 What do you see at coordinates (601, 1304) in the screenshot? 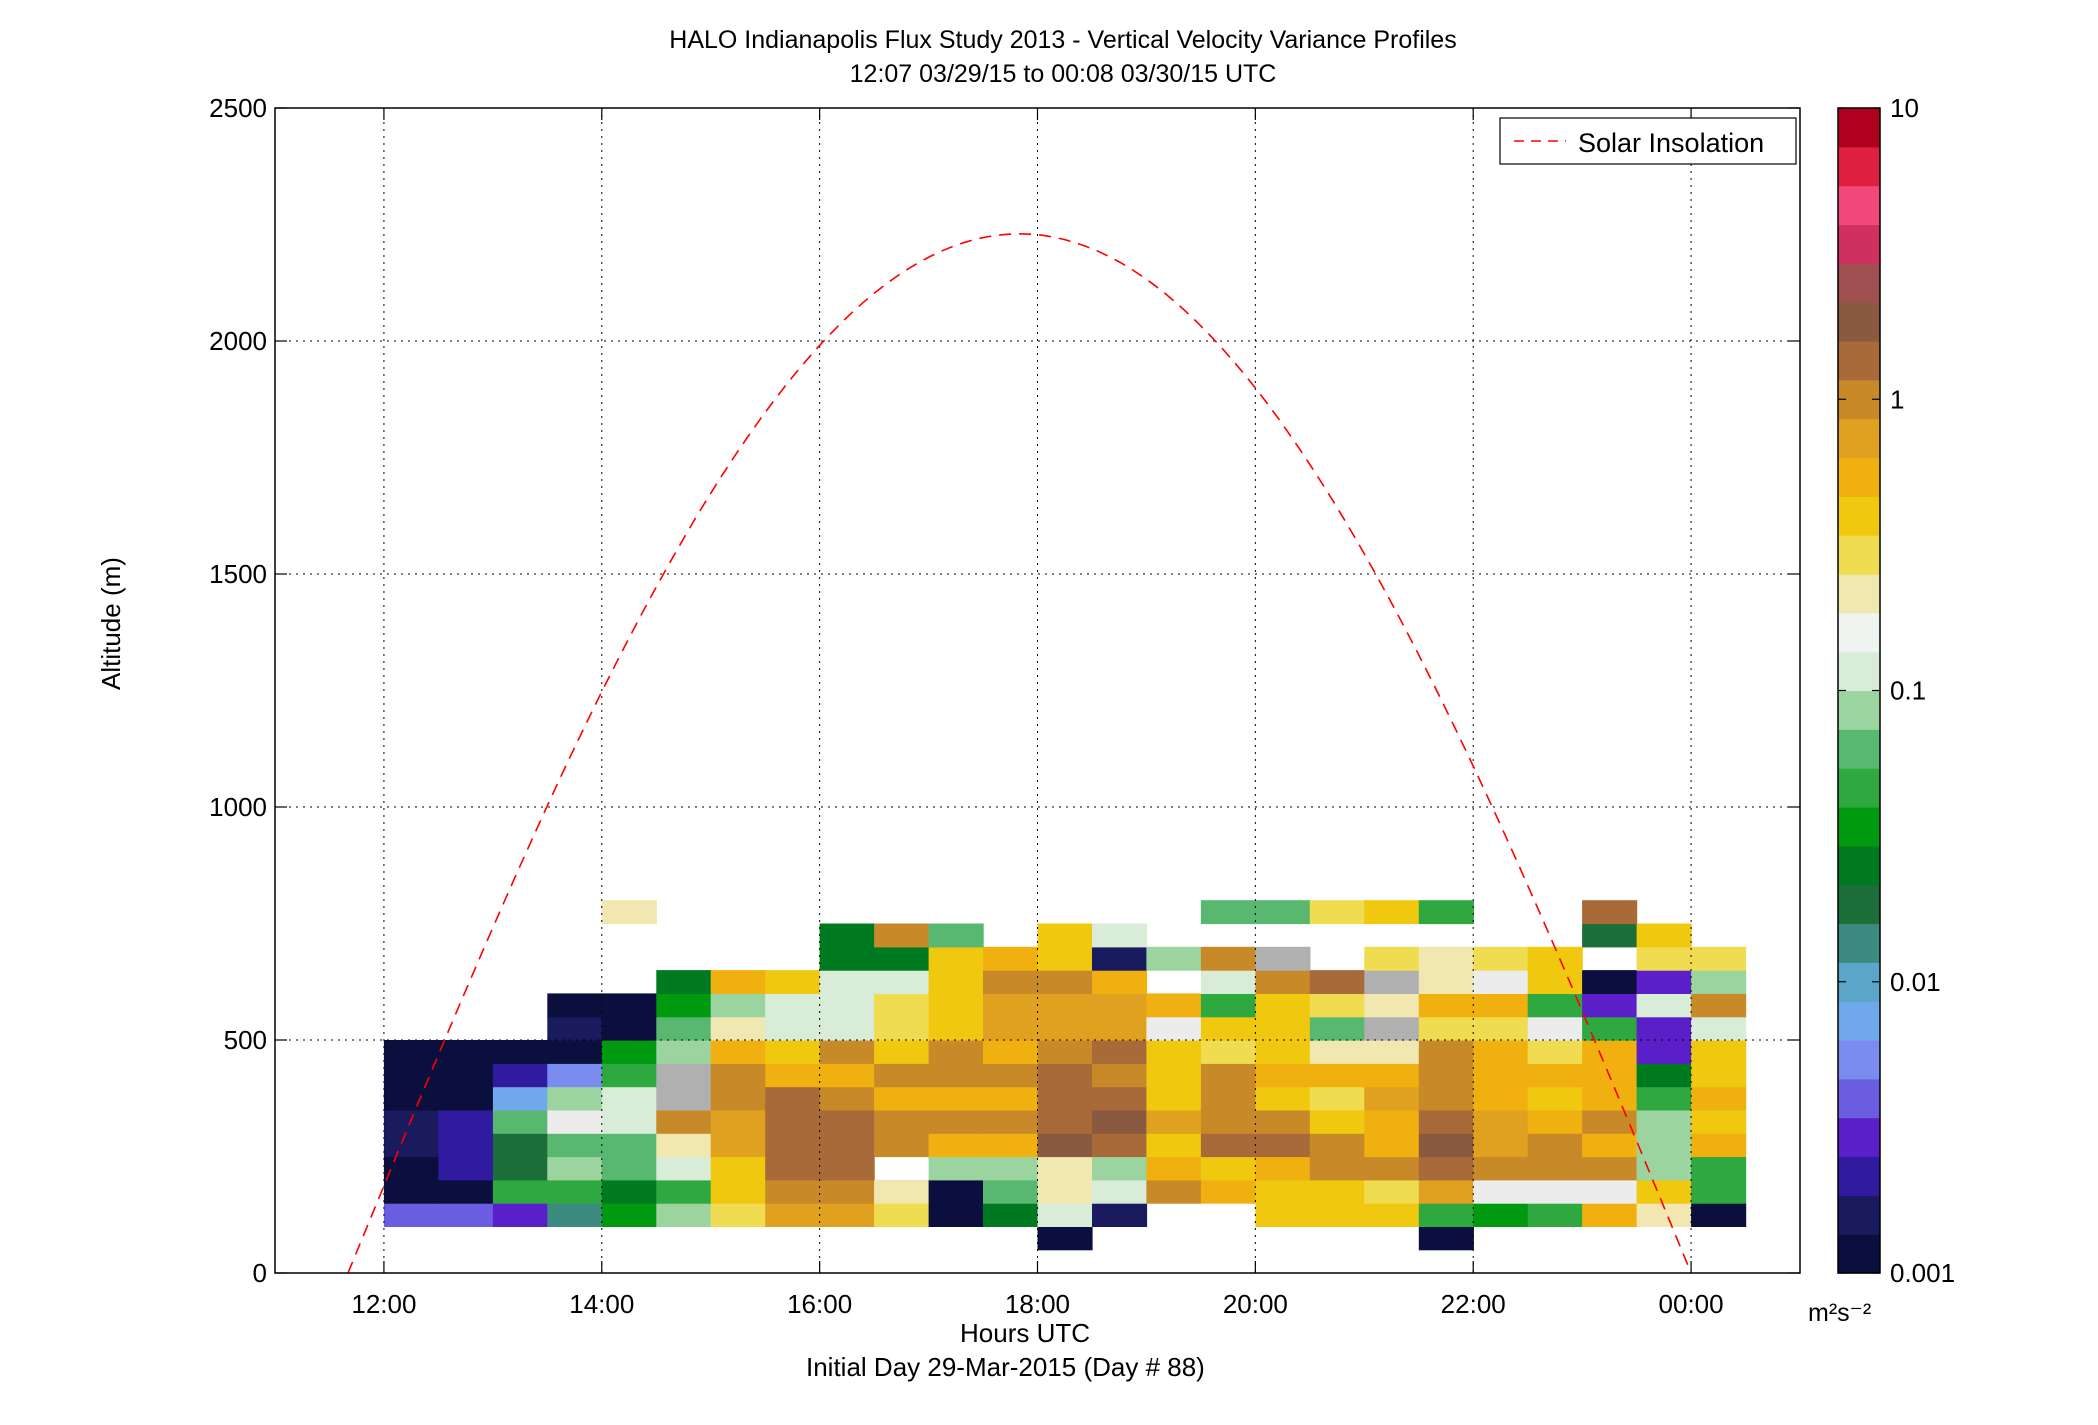
I see `x-tick-label: 14:00` at bounding box center [601, 1304].